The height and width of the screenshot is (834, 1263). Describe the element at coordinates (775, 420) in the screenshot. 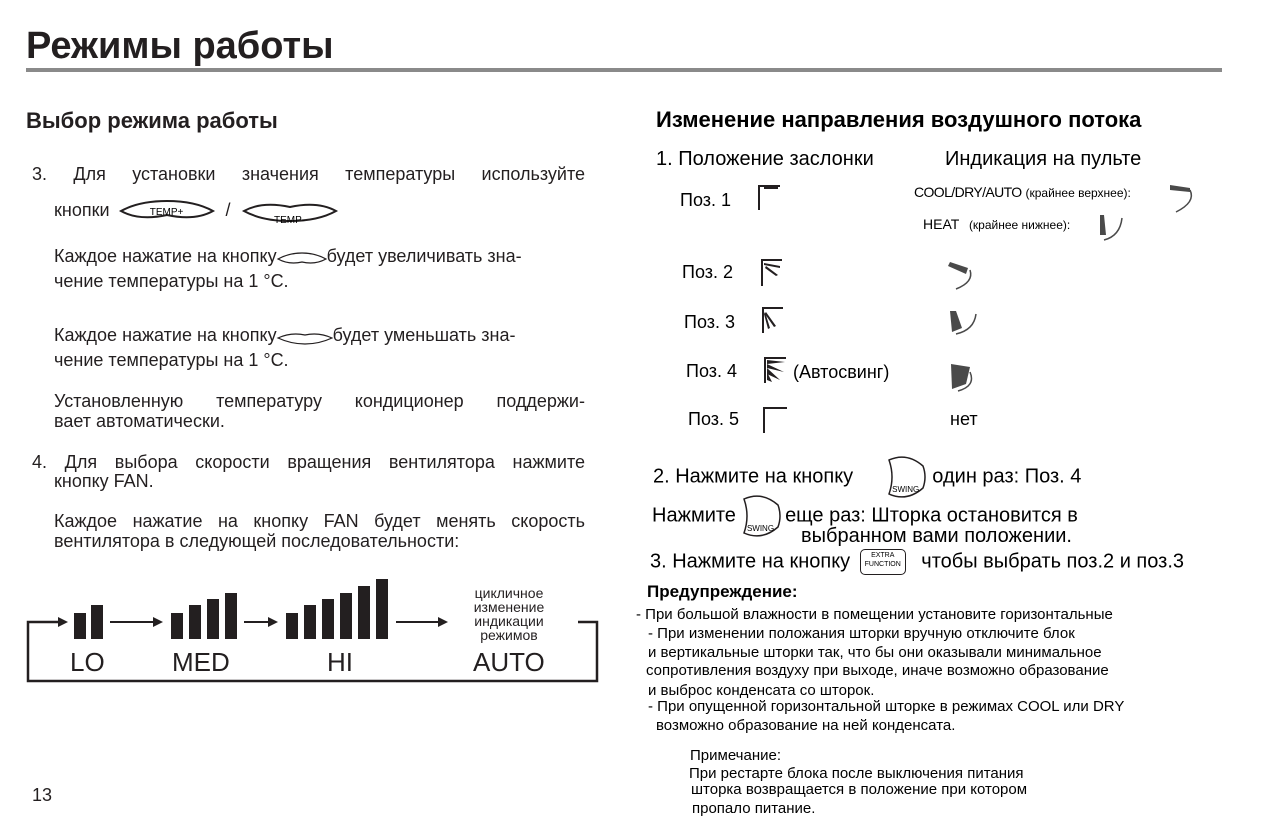

I see `louver-pos5-icon` at that location.